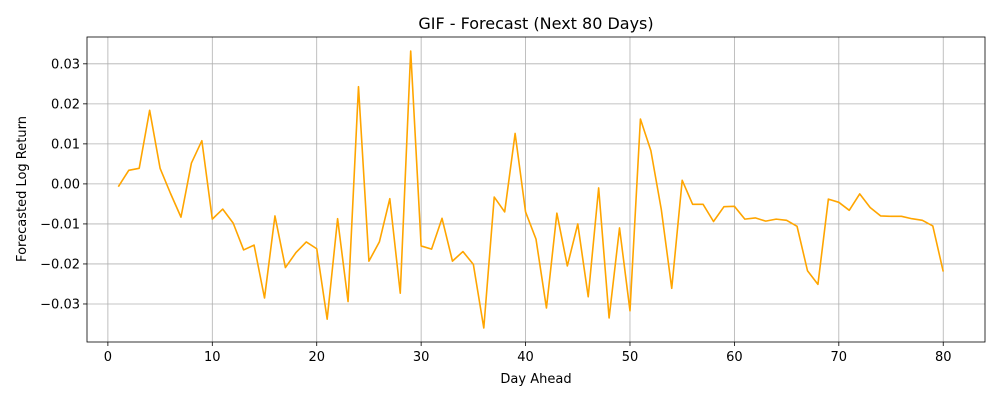 The width and height of the screenshot is (1000, 400). Describe the element at coordinates (839, 357) in the screenshot. I see `x-tick-label: 70` at that location.